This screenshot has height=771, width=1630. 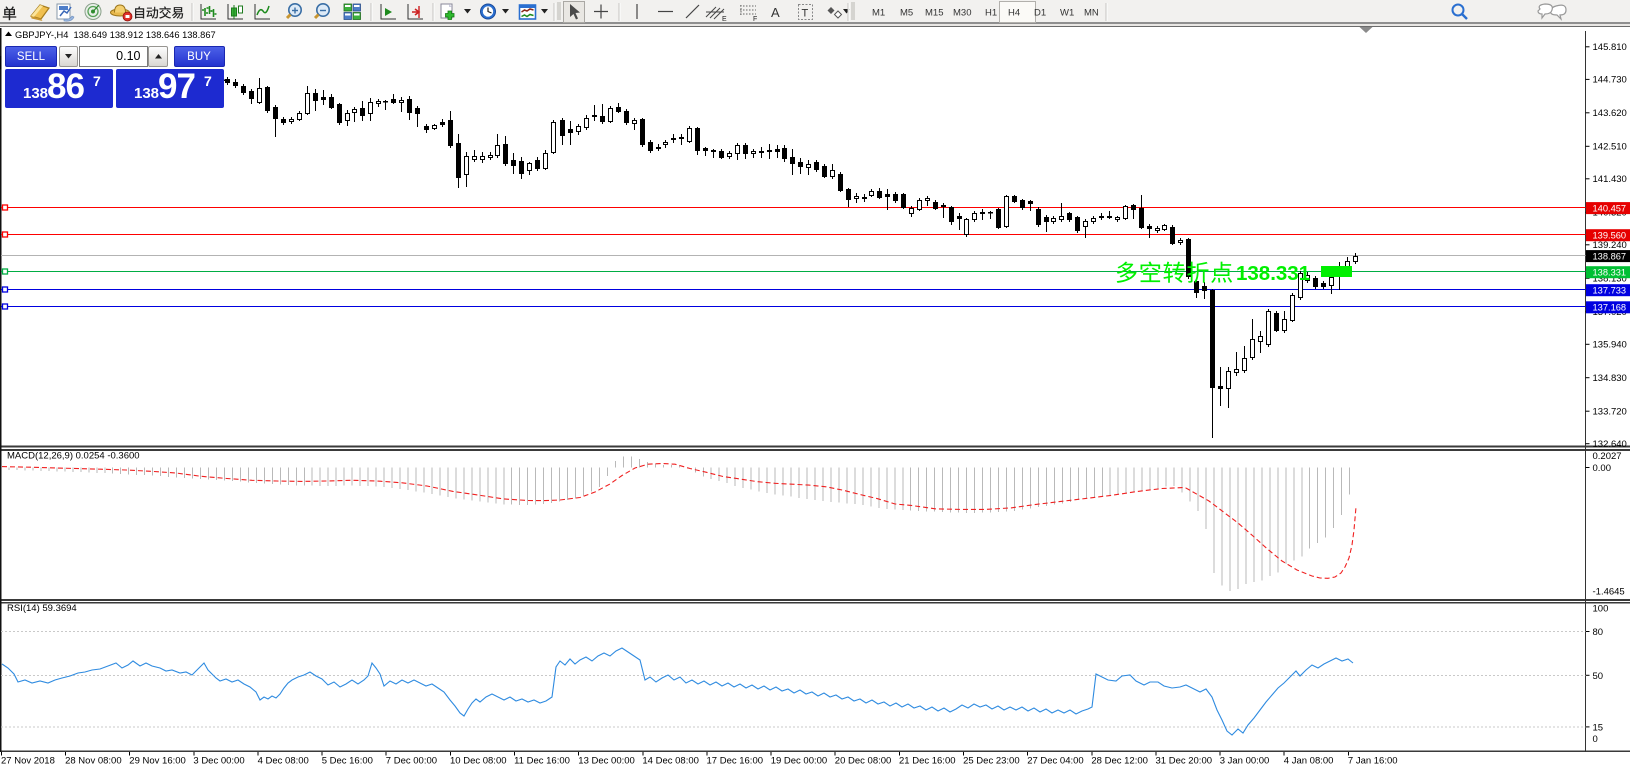 I want to click on svg-text: D1, so click(x=1040, y=13).